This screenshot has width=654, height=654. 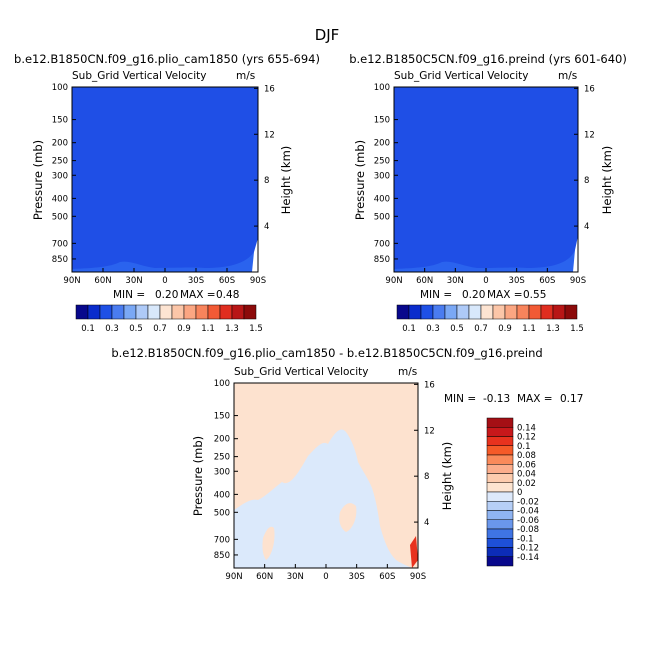 I want to click on colorbar-label: 0.9, so click(x=184, y=329).